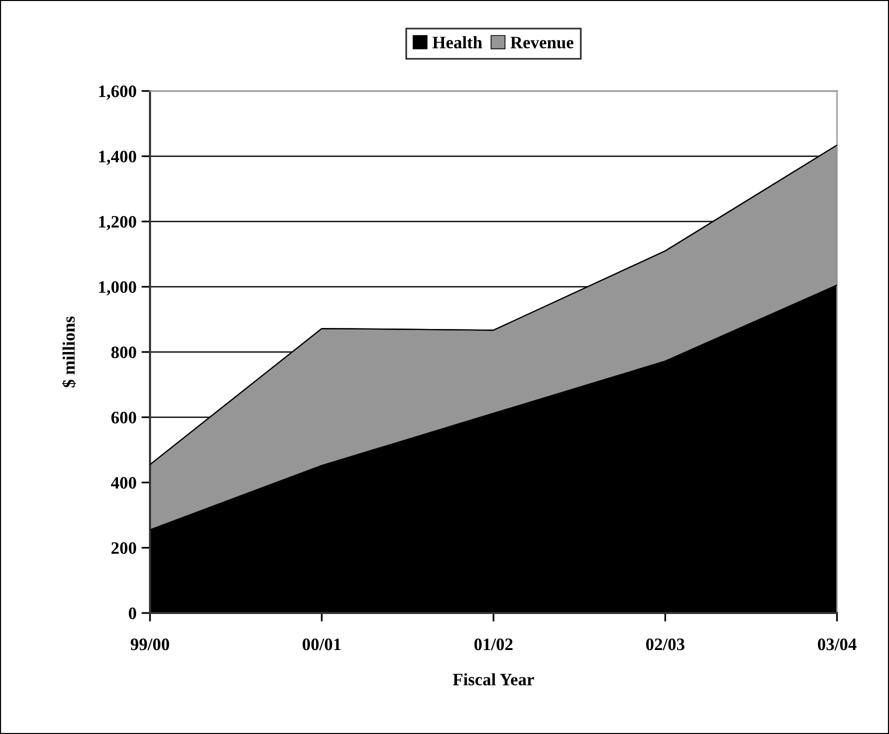  Describe the element at coordinates (123, 352) in the screenshot. I see `y-tick-label: 800` at that location.